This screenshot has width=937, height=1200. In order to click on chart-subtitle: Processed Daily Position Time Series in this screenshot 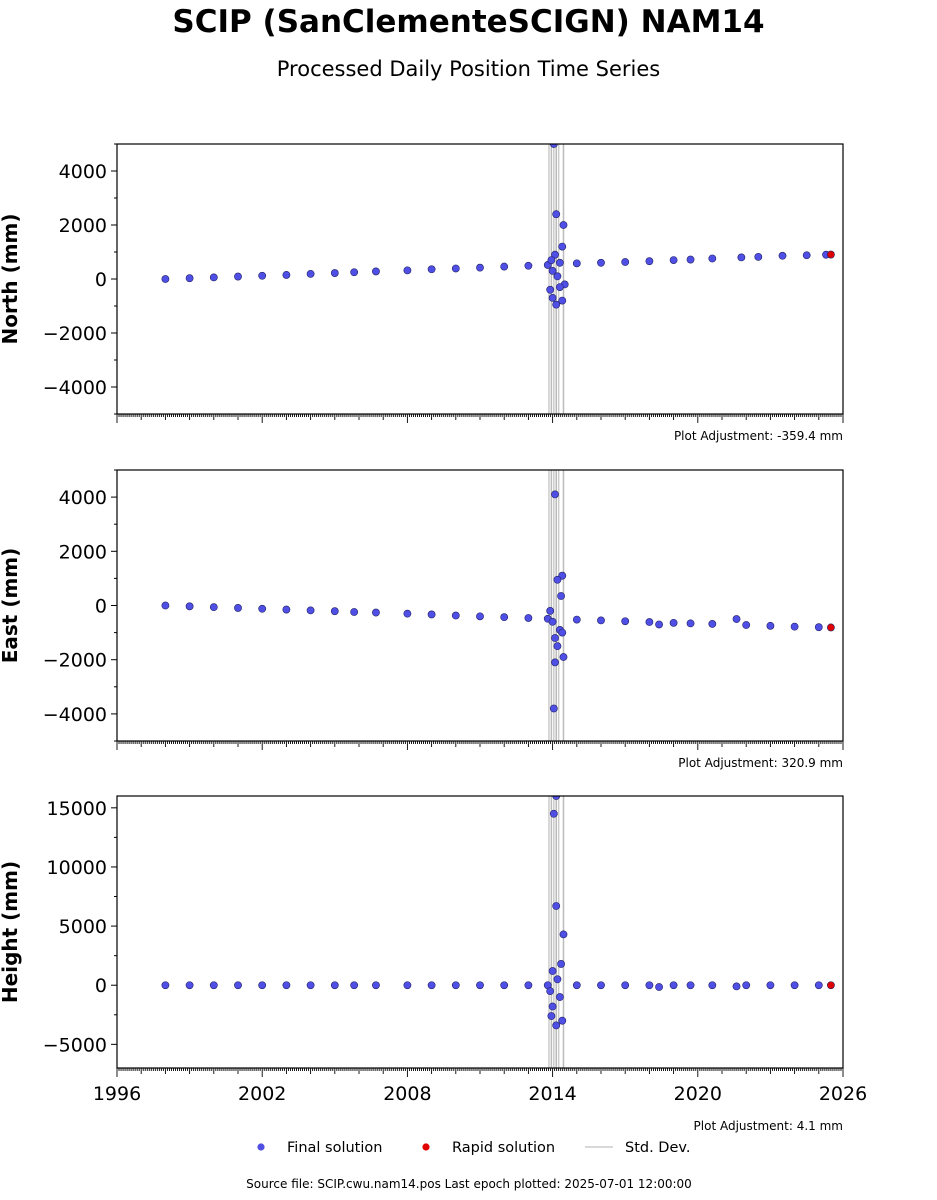, I will do `click(468, 69)`.